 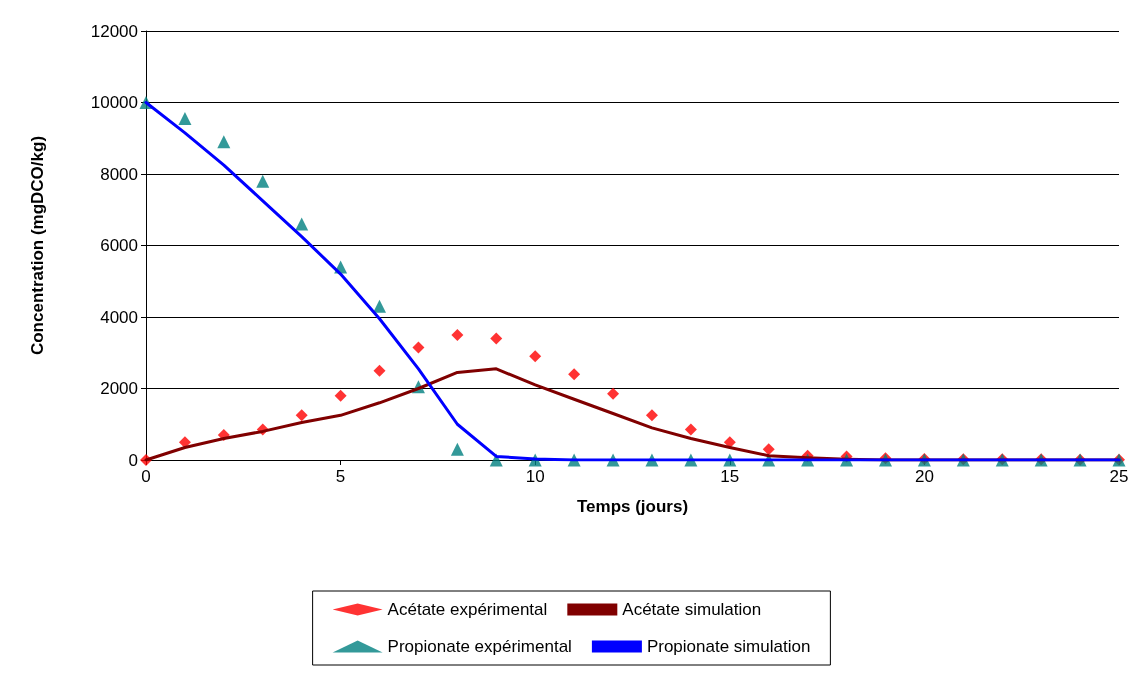 I want to click on legend-label: Propionate simulation, so click(x=728, y=646).